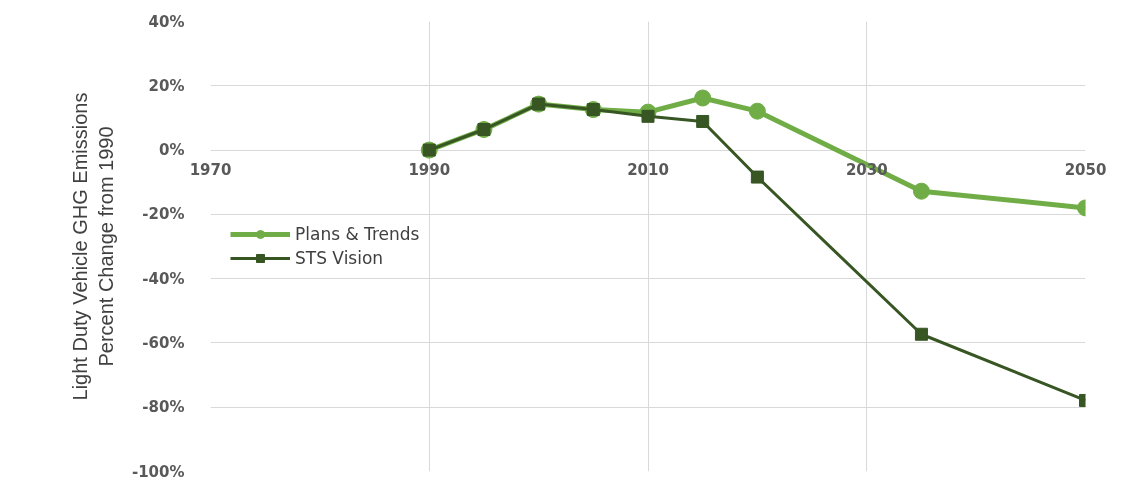  Describe the element at coordinates (166, 85) in the screenshot. I see `y-tick-label: 20%` at that location.